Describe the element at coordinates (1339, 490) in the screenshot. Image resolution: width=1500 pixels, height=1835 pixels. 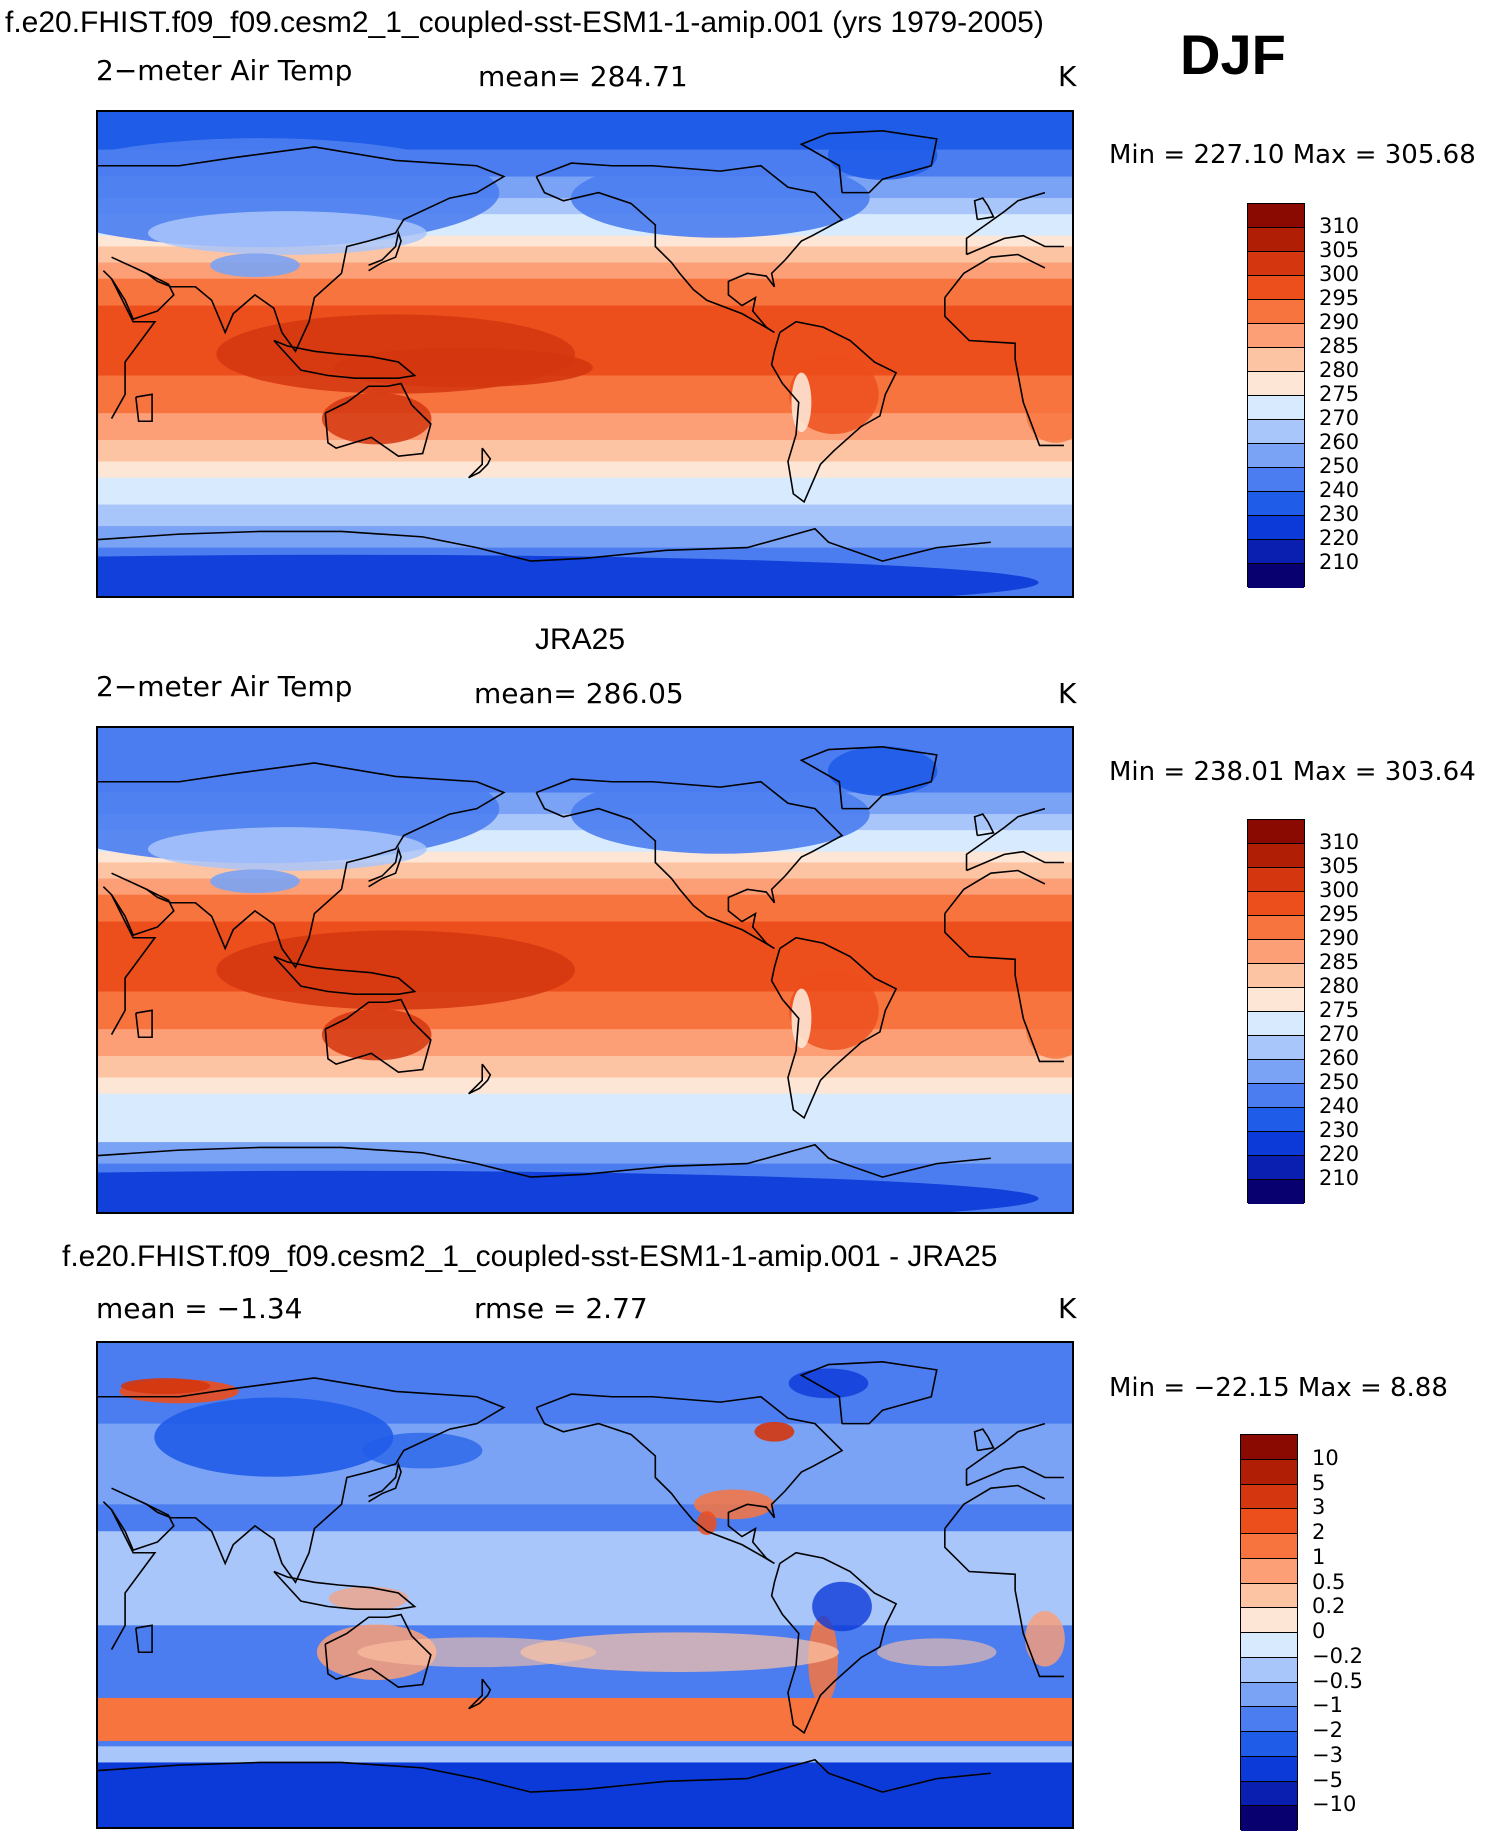
I see `colorbar-tick-label: 240` at that location.